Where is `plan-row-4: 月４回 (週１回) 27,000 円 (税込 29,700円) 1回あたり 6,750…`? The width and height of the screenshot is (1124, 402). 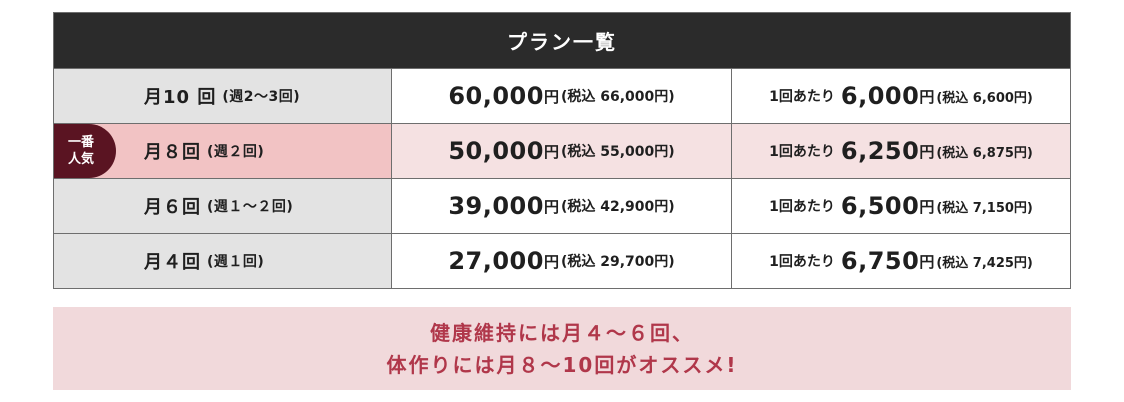 plan-row-4: 月４回 (週１回) 27,000 円 (税込 29,700円) 1回あたり 6,750… is located at coordinates (562, 260).